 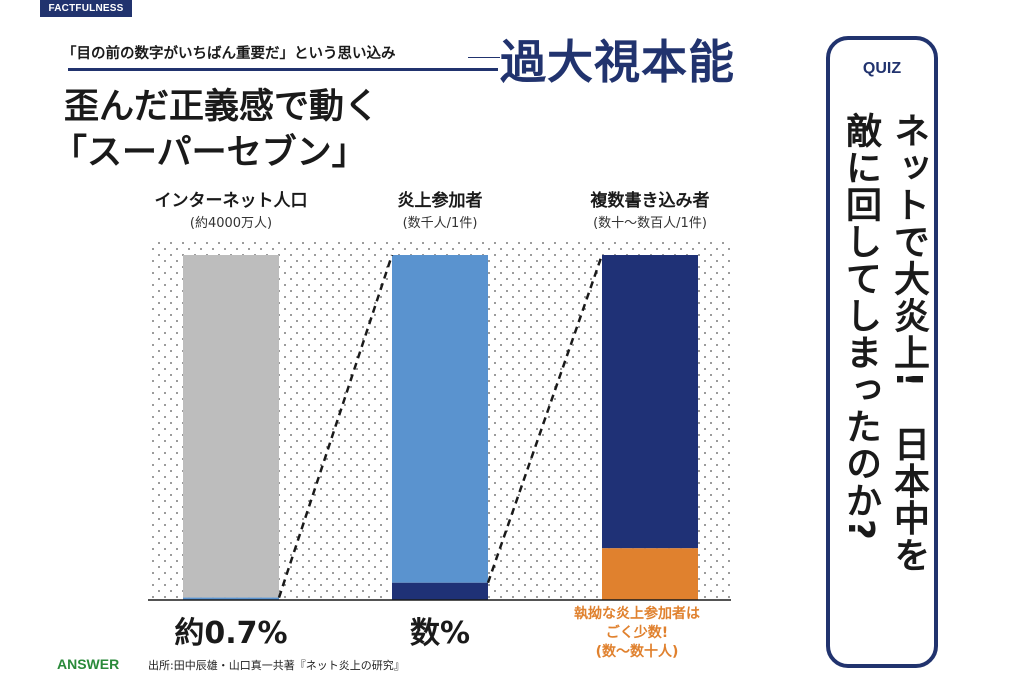 I want to click on answer-label: ANSWER, so click(x=88, y=664).